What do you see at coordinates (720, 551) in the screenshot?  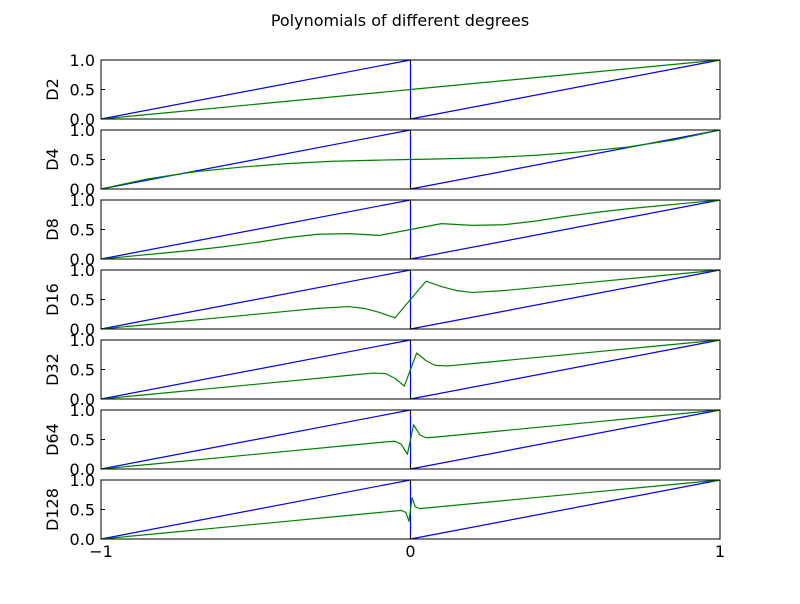 I see `x-tick-label: 1` at bounding box center [720, 551].